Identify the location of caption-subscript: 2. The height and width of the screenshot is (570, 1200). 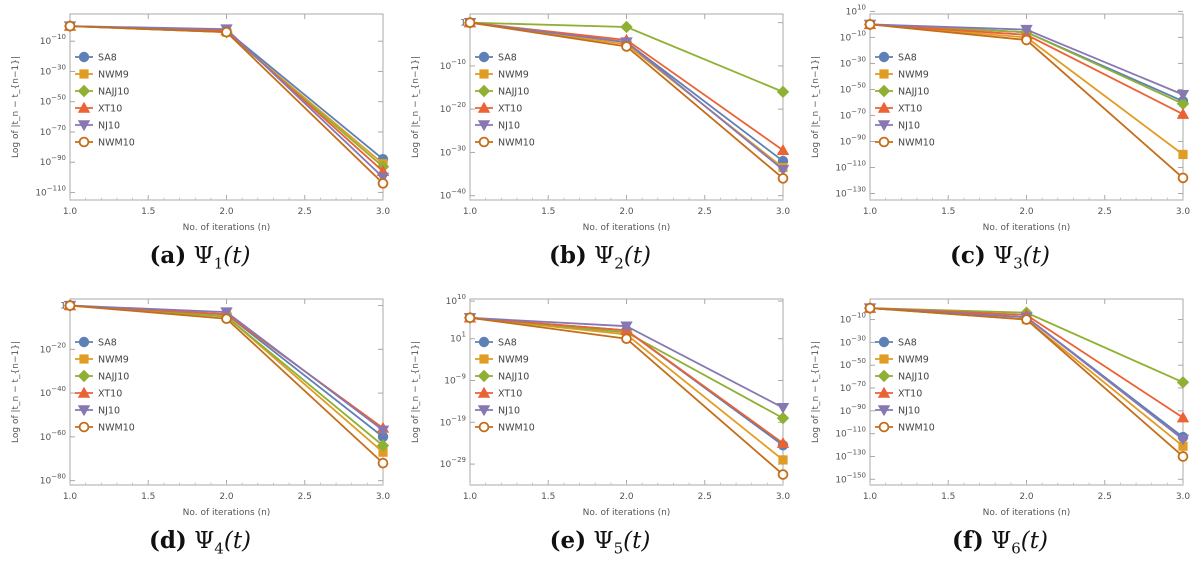
(619, 263).